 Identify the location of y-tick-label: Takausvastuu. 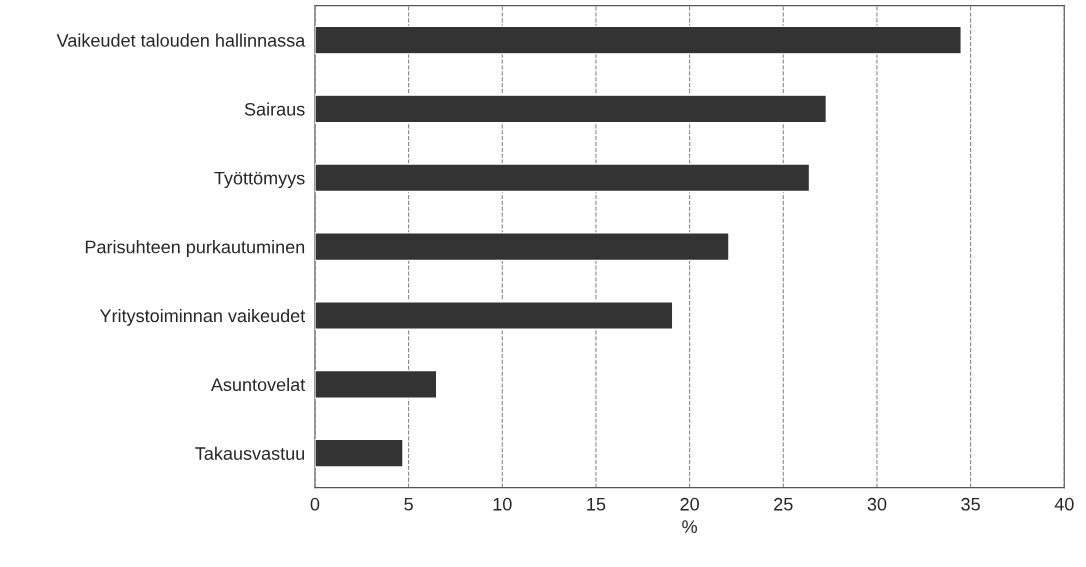
(250, 453).